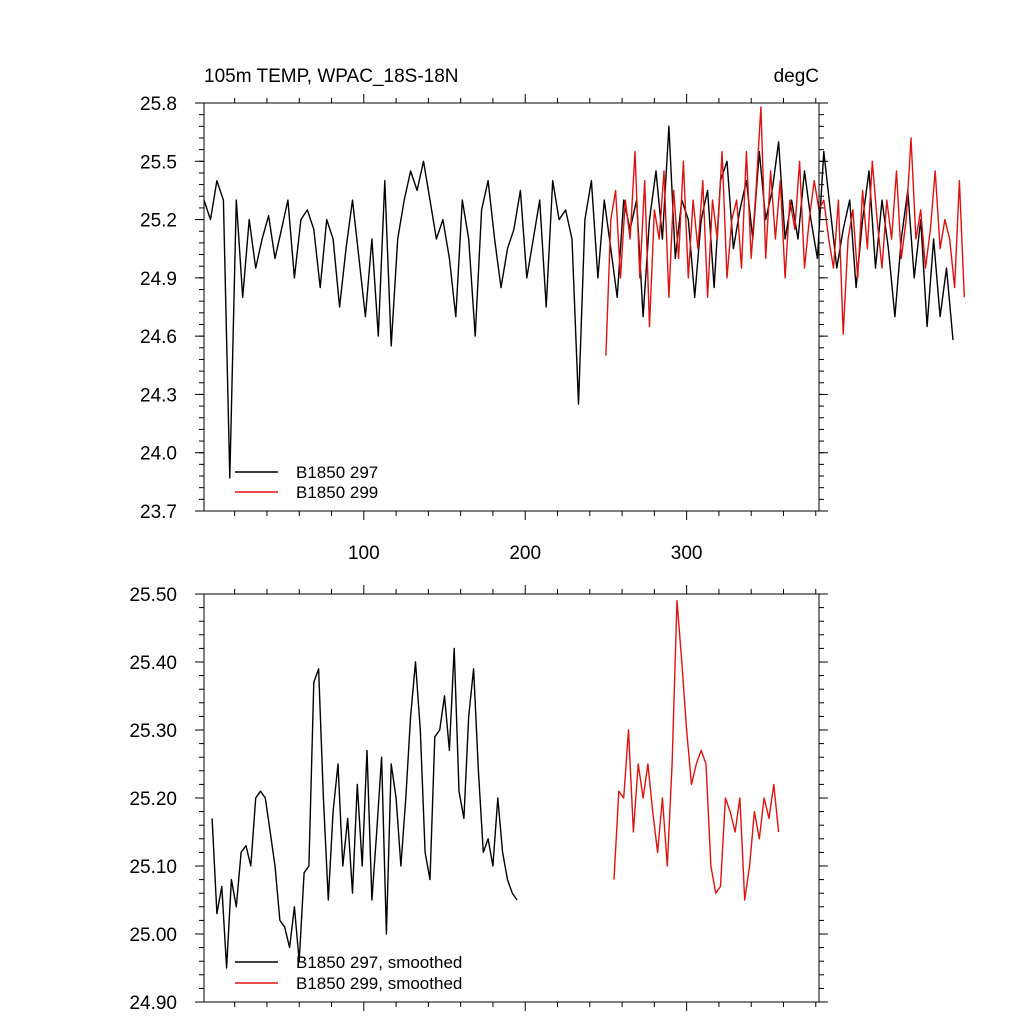 The width and height of the screenshot is (1024, 1024). What do you see at coordinates (379, 962) in the screenshot?
I see `bottom-legend-label-1: B1850 297, smoothed` at bounding box center [379, 962].